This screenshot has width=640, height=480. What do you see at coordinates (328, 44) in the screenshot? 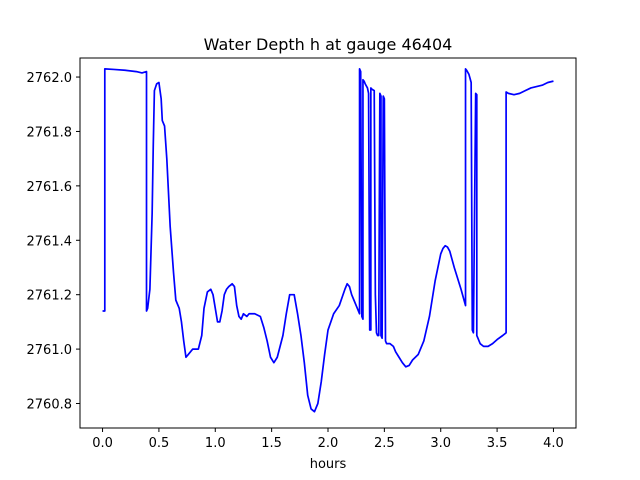
I see `chart-title: Water Depth h at gauge 46404` at bounding box center [328, 44].